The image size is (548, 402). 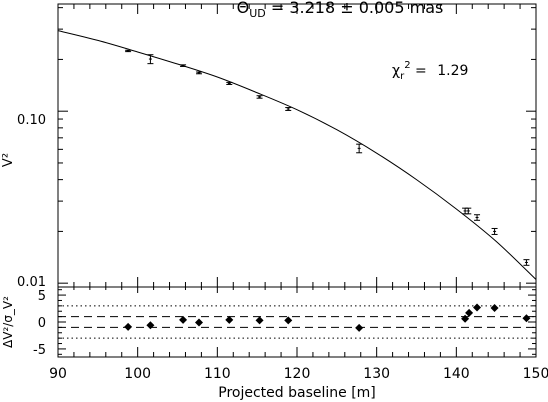 I want to click on reduced-chi-square-label: χr2 = 1.29, so click(x=430, y=71).